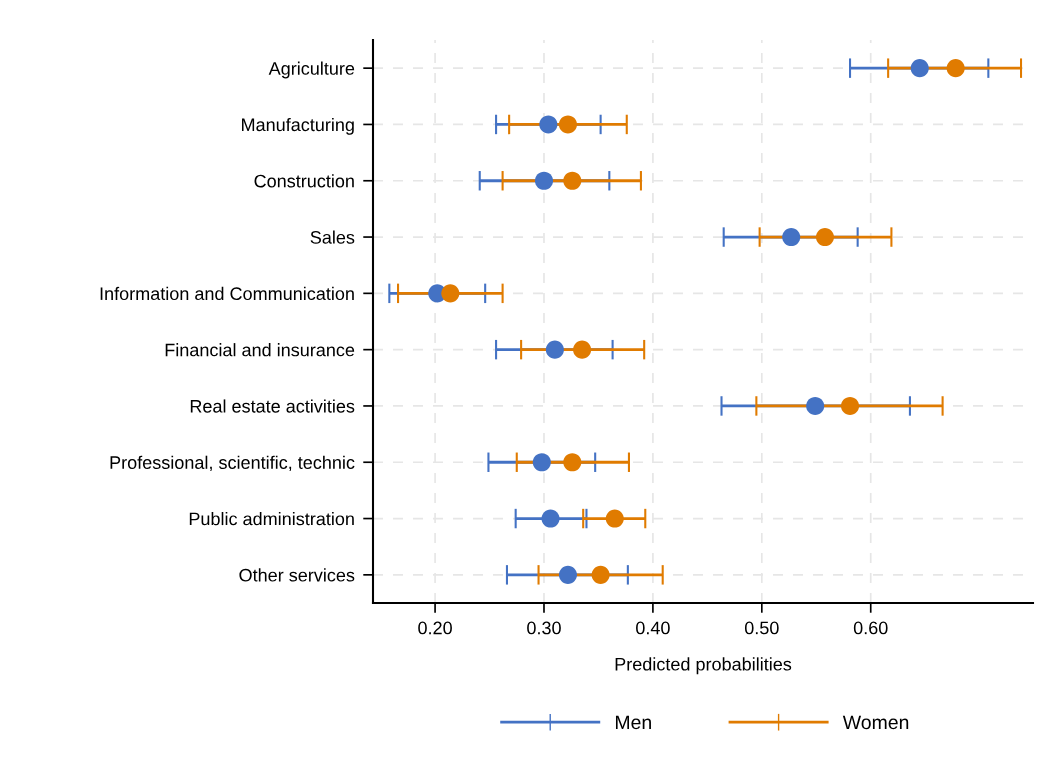 Image resolution: width=1053 pixels, height=776 pixels. What do you see at coordinates (870, 628) in the screenshot?
I see `x-tick-label: 0.60` at bounding box center [870, 628].